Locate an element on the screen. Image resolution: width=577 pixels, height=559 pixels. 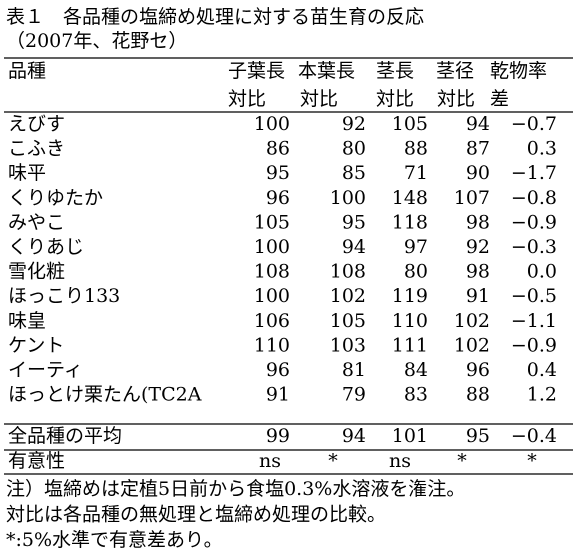
row-cell: 85 is located at coordinates (354, 173).